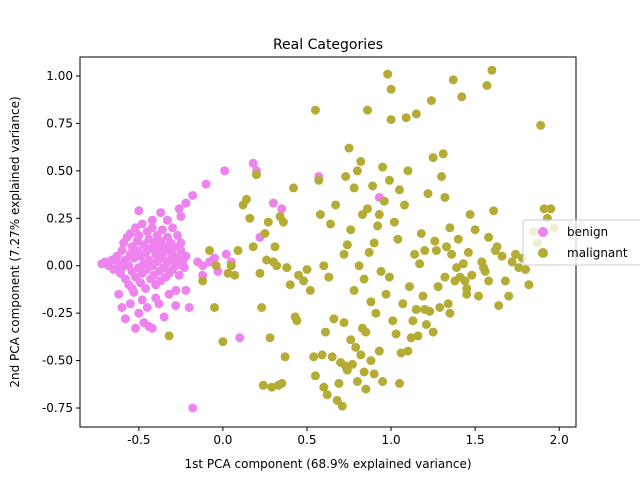  What do you see at coordinates (559, 440) in the screenshot?
I see `x-tick-label: 2.0` at bounding box center [559, 440].